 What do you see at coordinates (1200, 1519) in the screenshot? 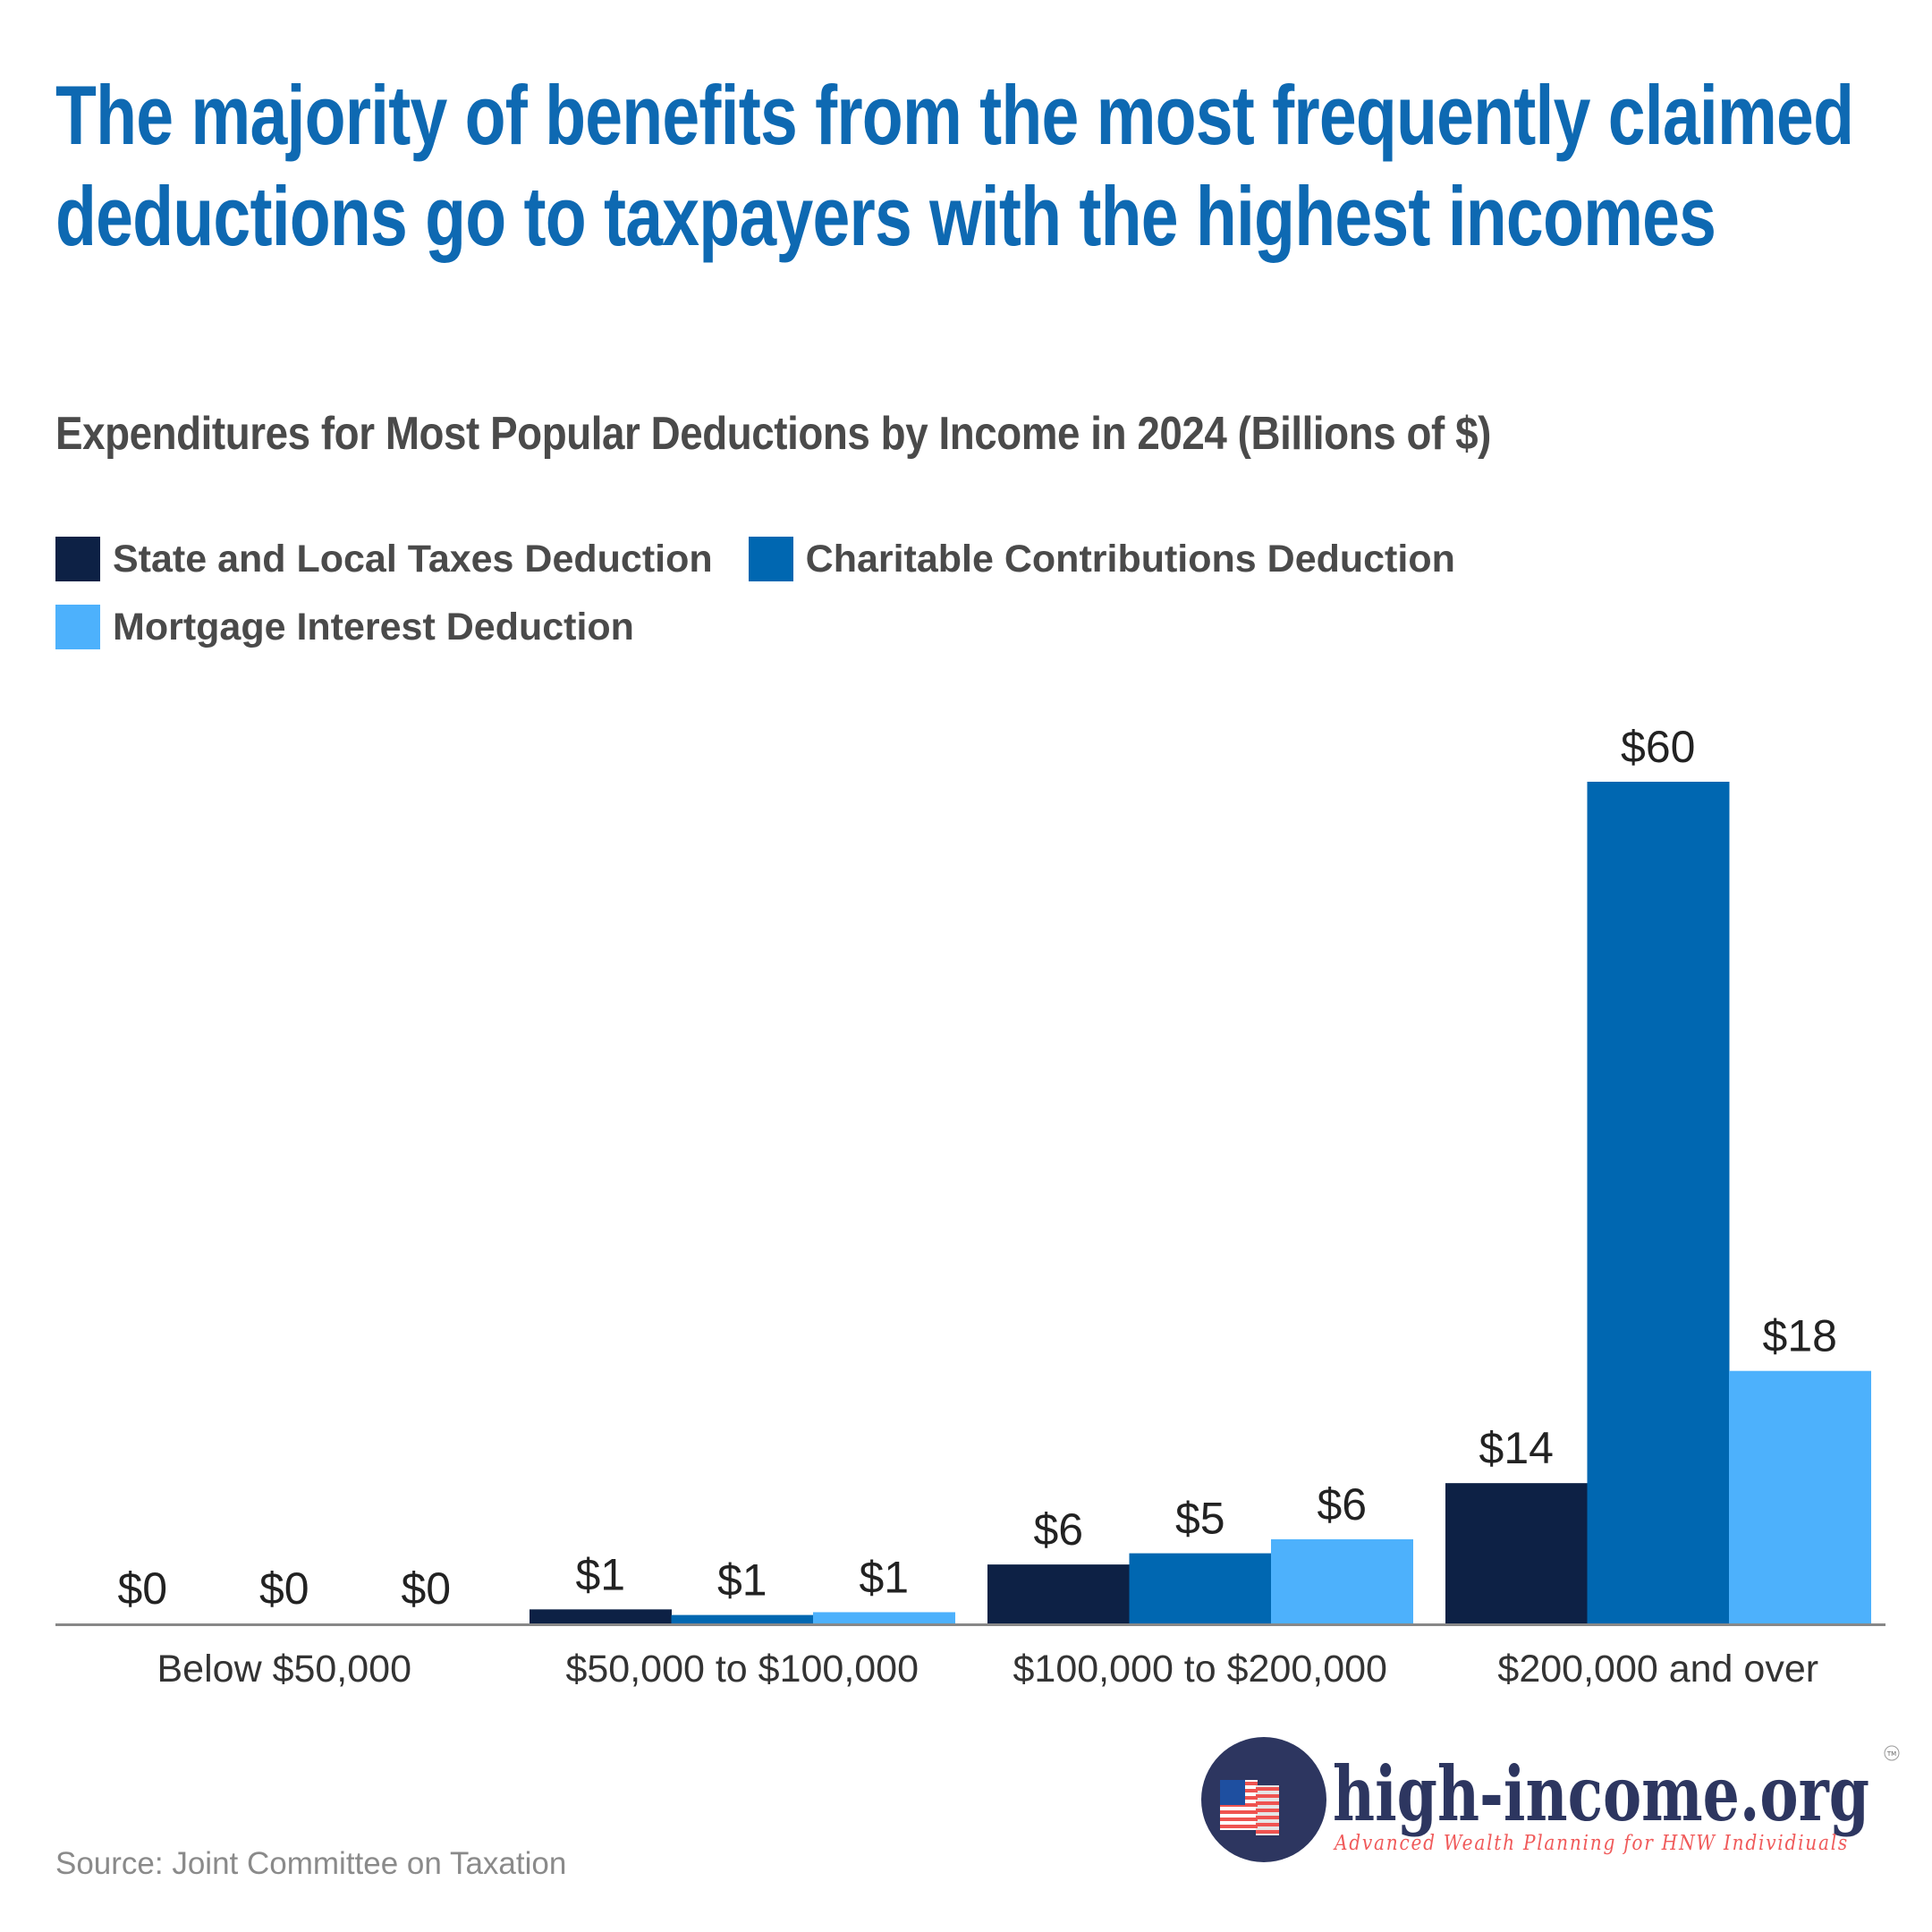
I see `data-label: $5` at bounding box center [1200, 1519].